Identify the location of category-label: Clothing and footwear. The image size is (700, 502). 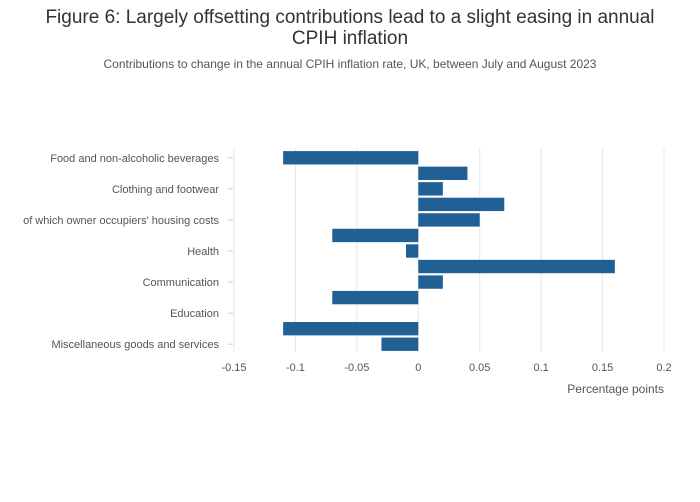
(165, 190).